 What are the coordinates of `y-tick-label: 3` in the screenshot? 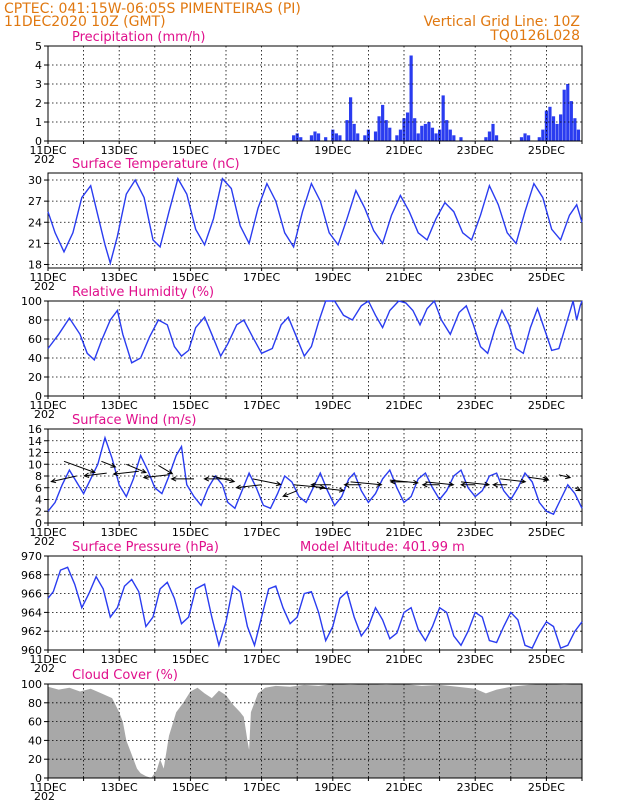 It's located at (38, 84).